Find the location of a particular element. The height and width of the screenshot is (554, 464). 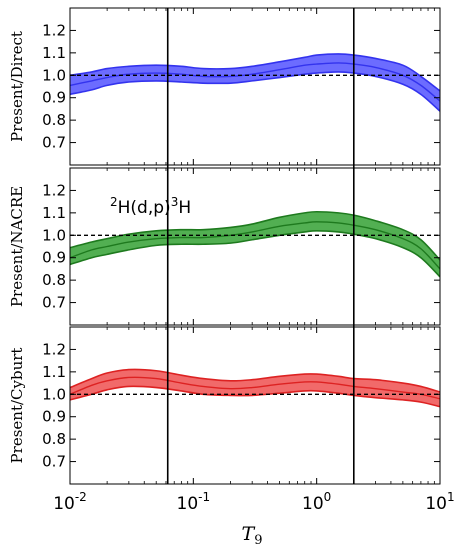

x-tick-label: 10⁰ is located at coordinates (316, 502).